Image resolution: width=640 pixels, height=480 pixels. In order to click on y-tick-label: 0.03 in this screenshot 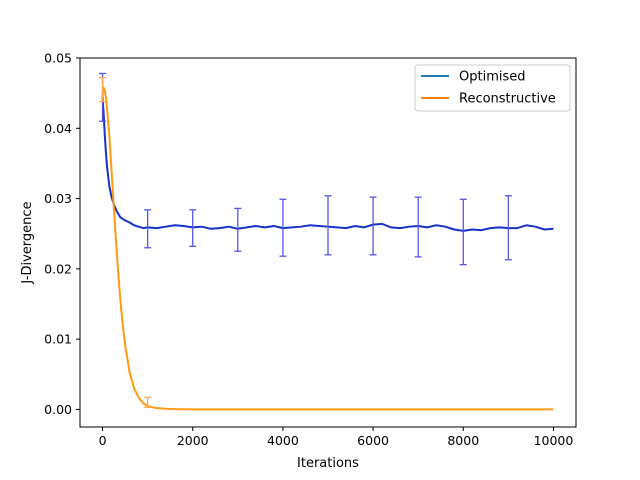, I will do `click(58, 198)`.